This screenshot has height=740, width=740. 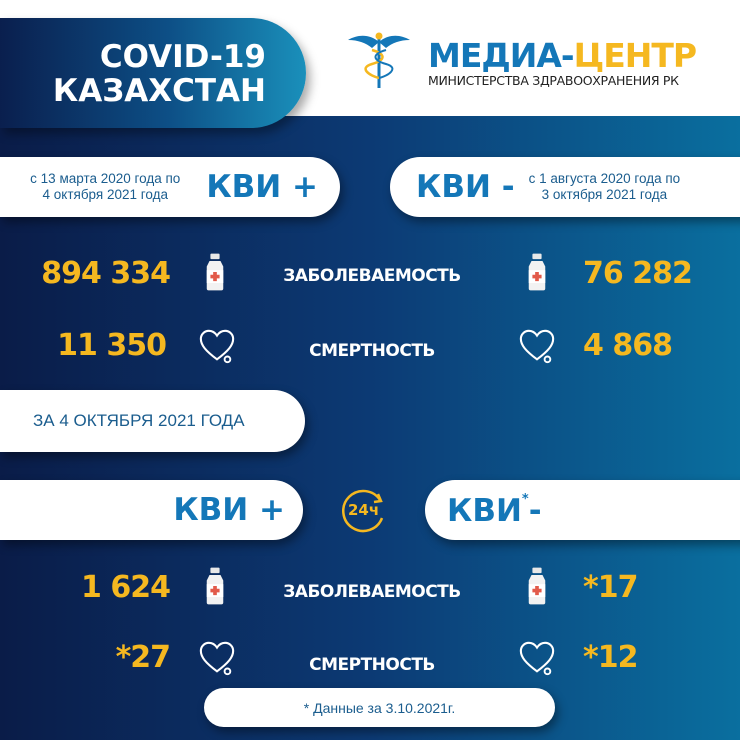 What do you see at coordinates (143, 657) in the screenshot?
I see `daily-positive-deaths: *27` at bounding box center [143, 657].